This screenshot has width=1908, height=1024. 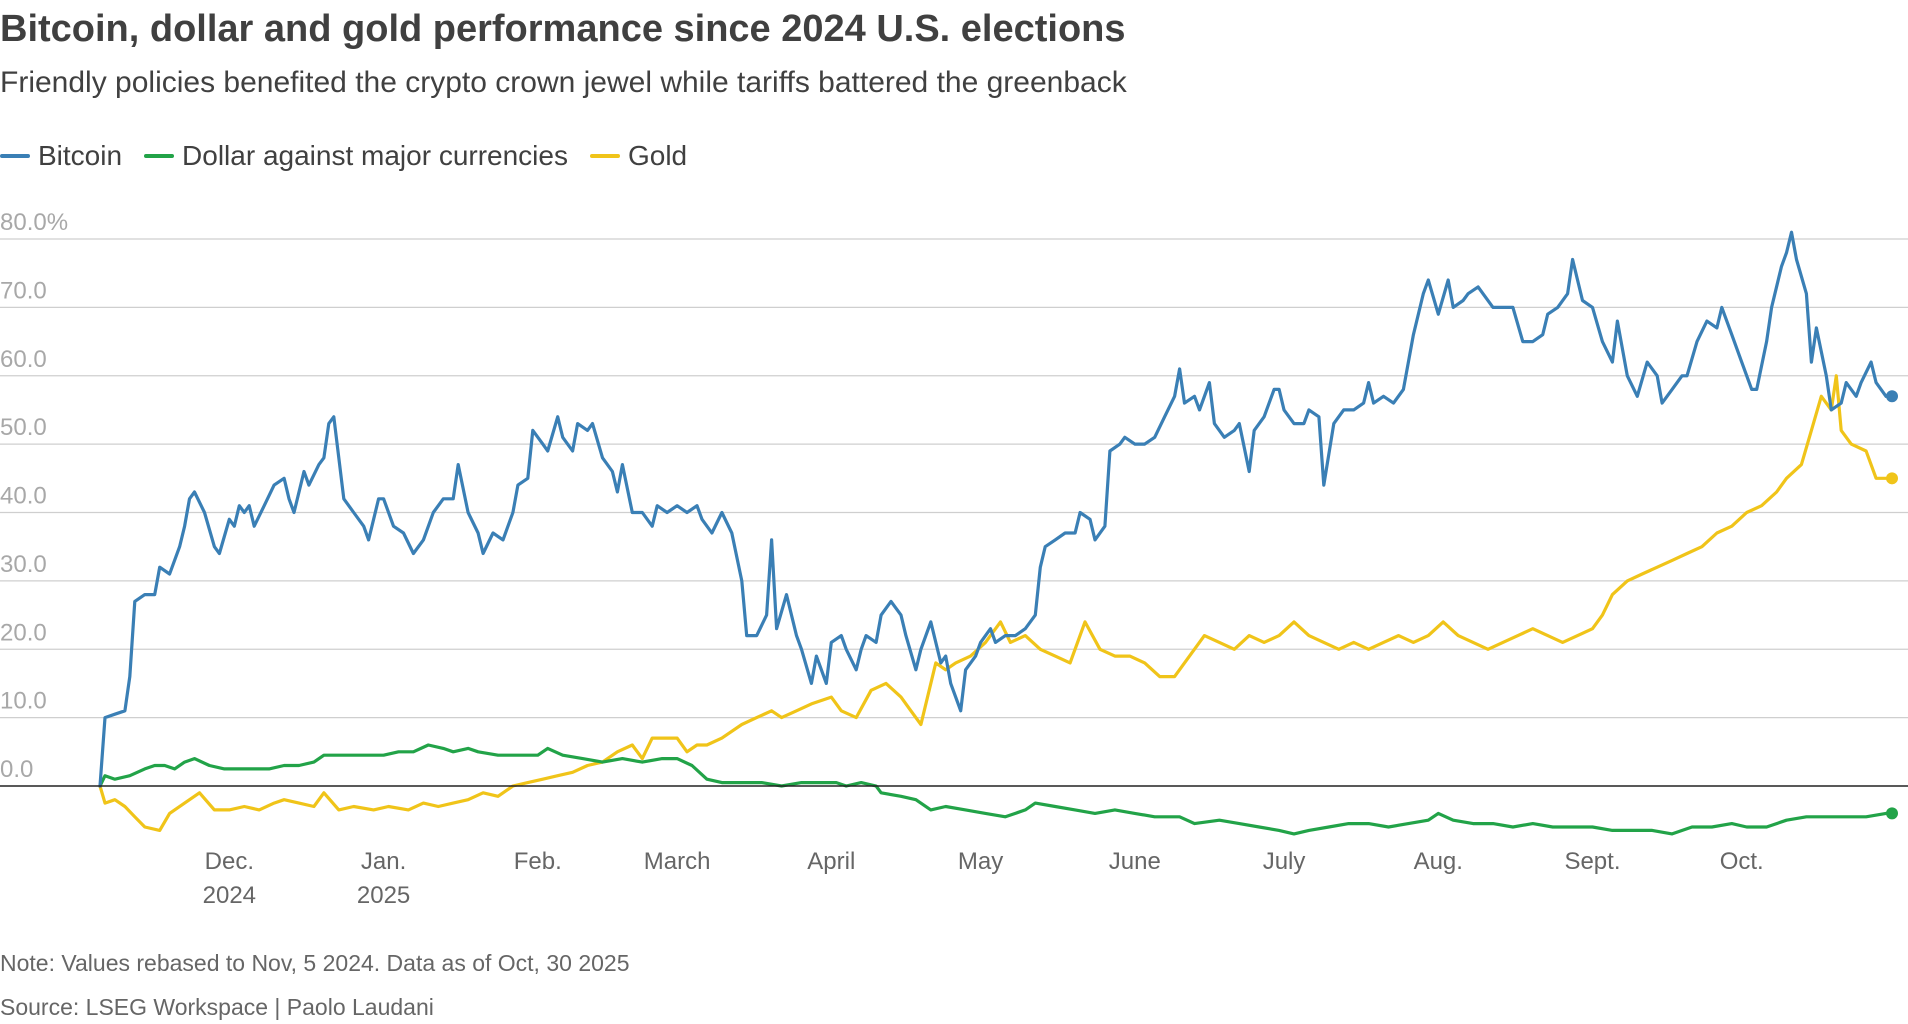 I want to click on legend-label-dollar: Dollar against major currencies, so click(x=375, y=155).